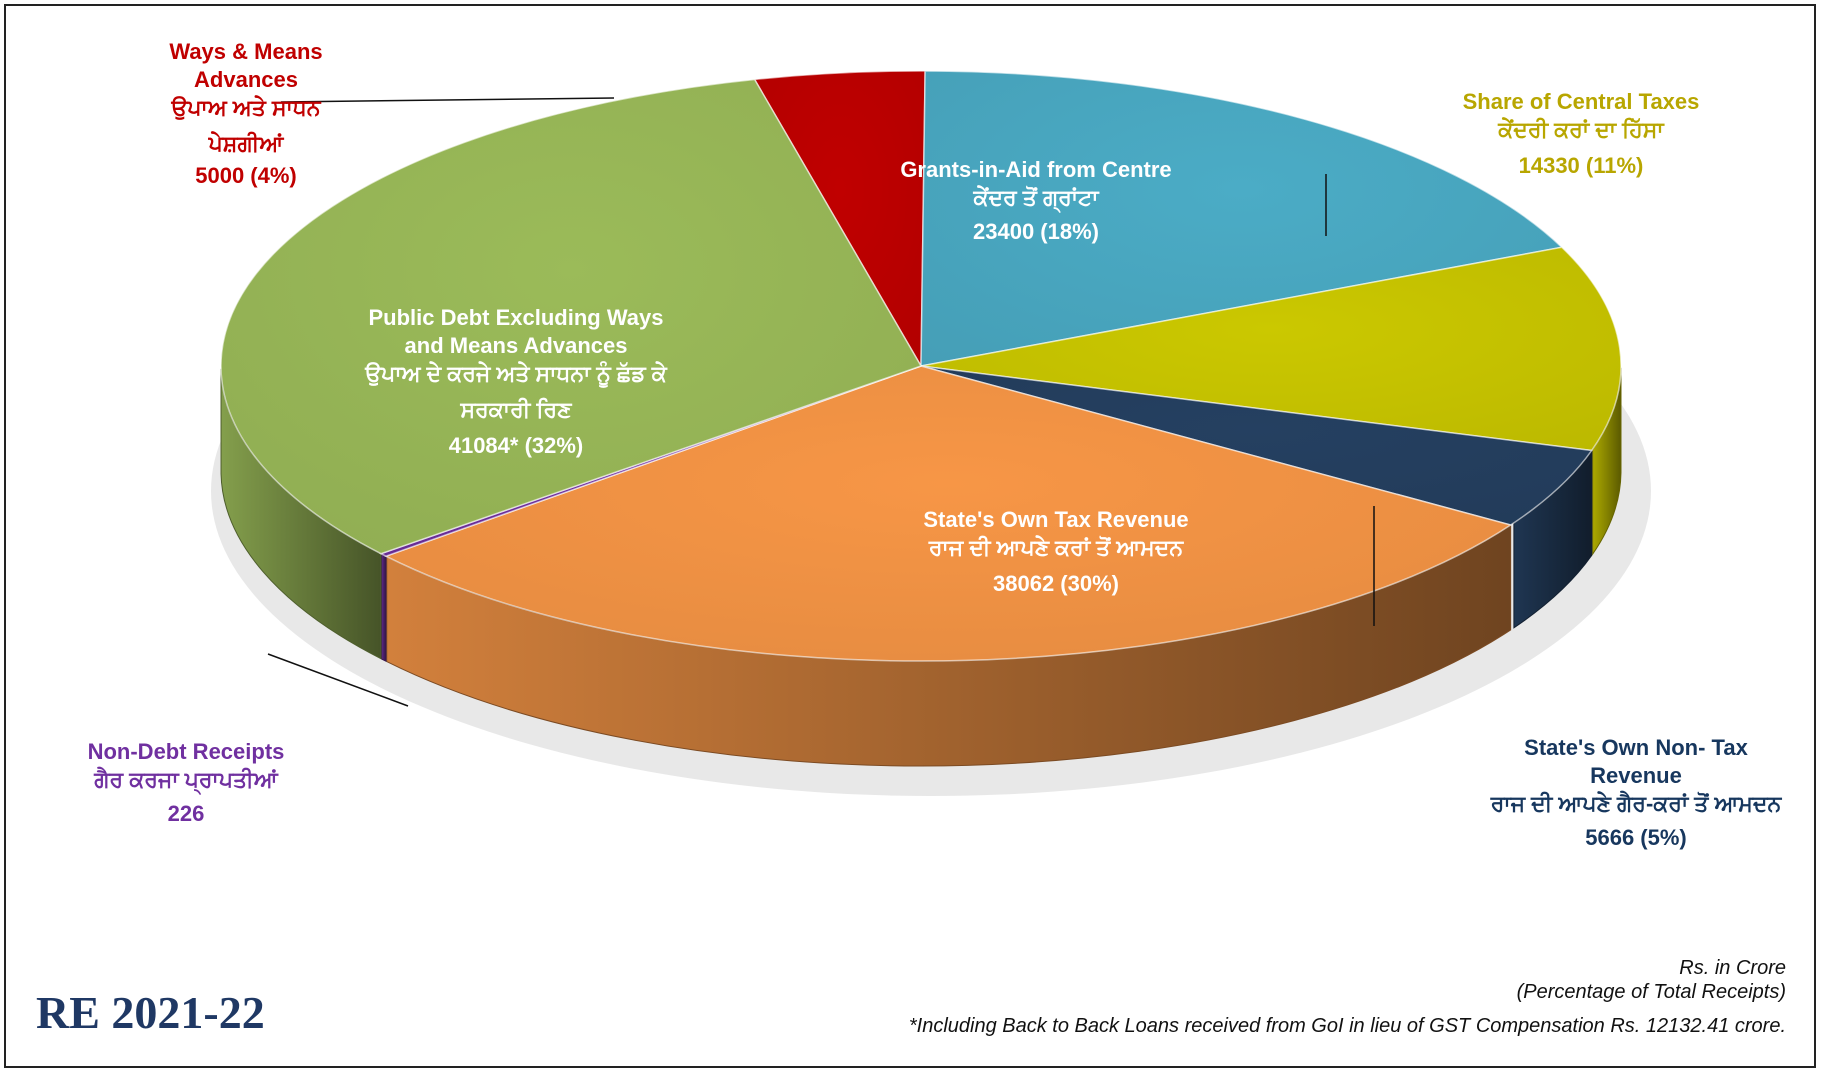 This screenshot has height=1074, width=1822. Describe the element at coordinates (1242, 218) in the screenshot. I see `slice-gia` at that location.